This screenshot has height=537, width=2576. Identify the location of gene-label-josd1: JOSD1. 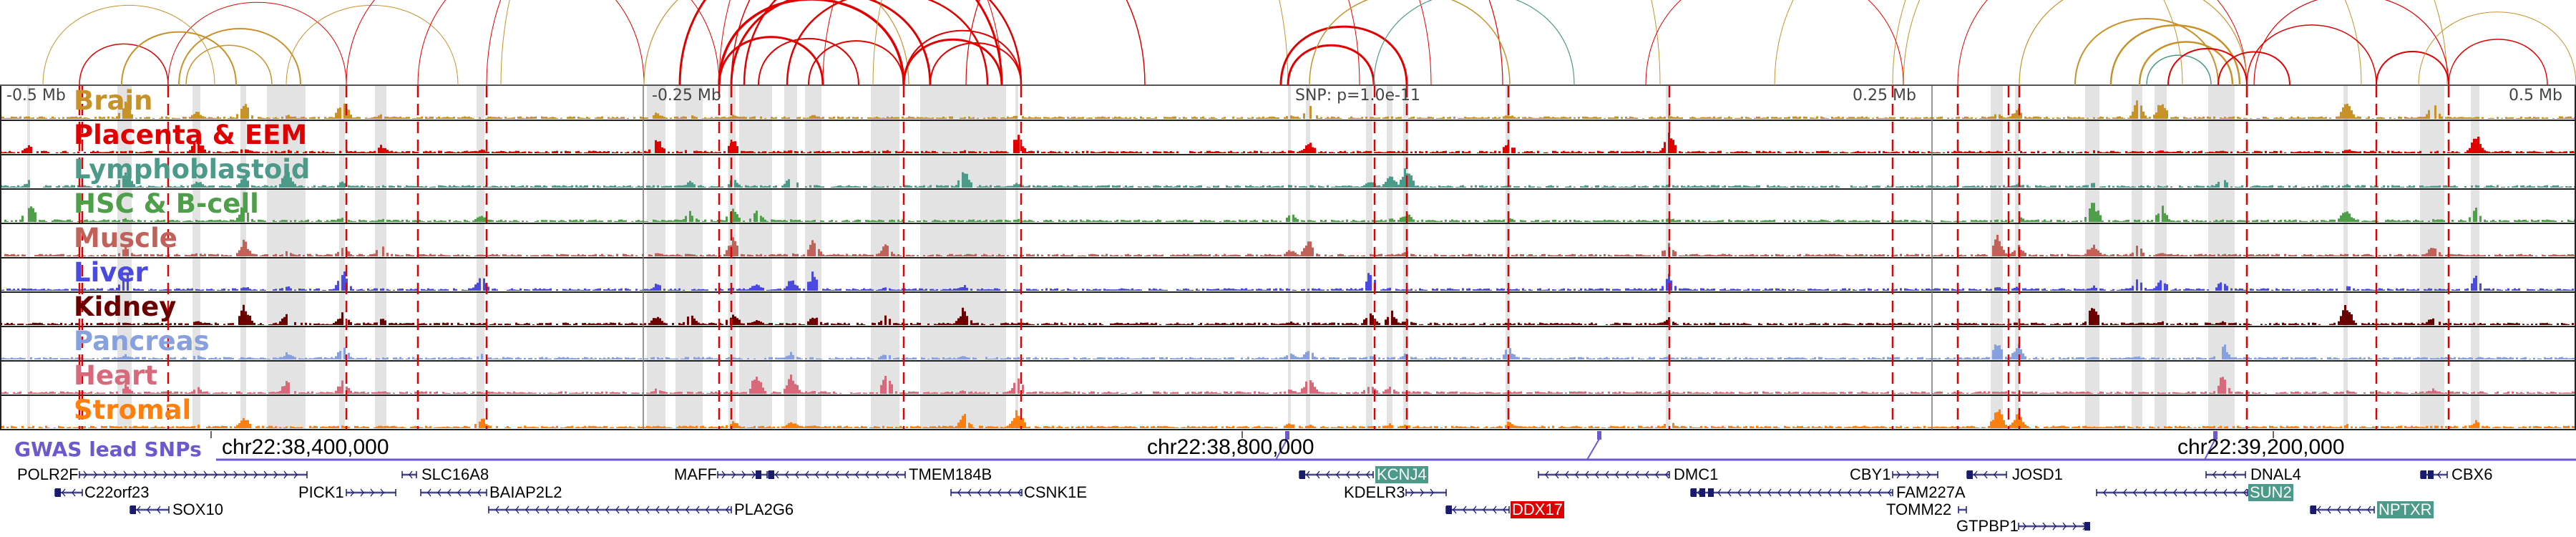
(2037, 474).